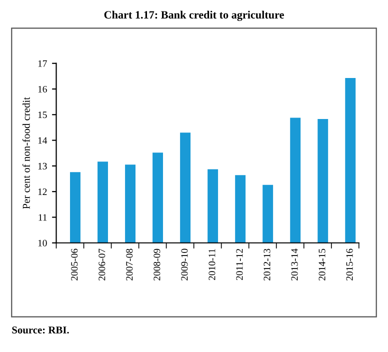  What do you see at coordinates (42, 63) in the screenshot?
I see `y-tick-label: 17` at bounding box center [42, 63].